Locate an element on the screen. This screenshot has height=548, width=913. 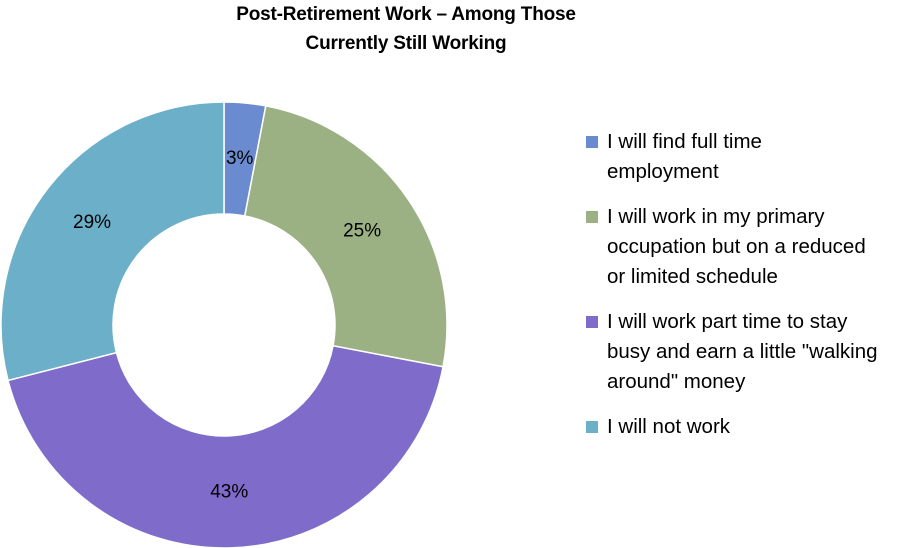
chart-title-line-1: Post-Retirement Work – Among Those is located at coordinates (406, 14).